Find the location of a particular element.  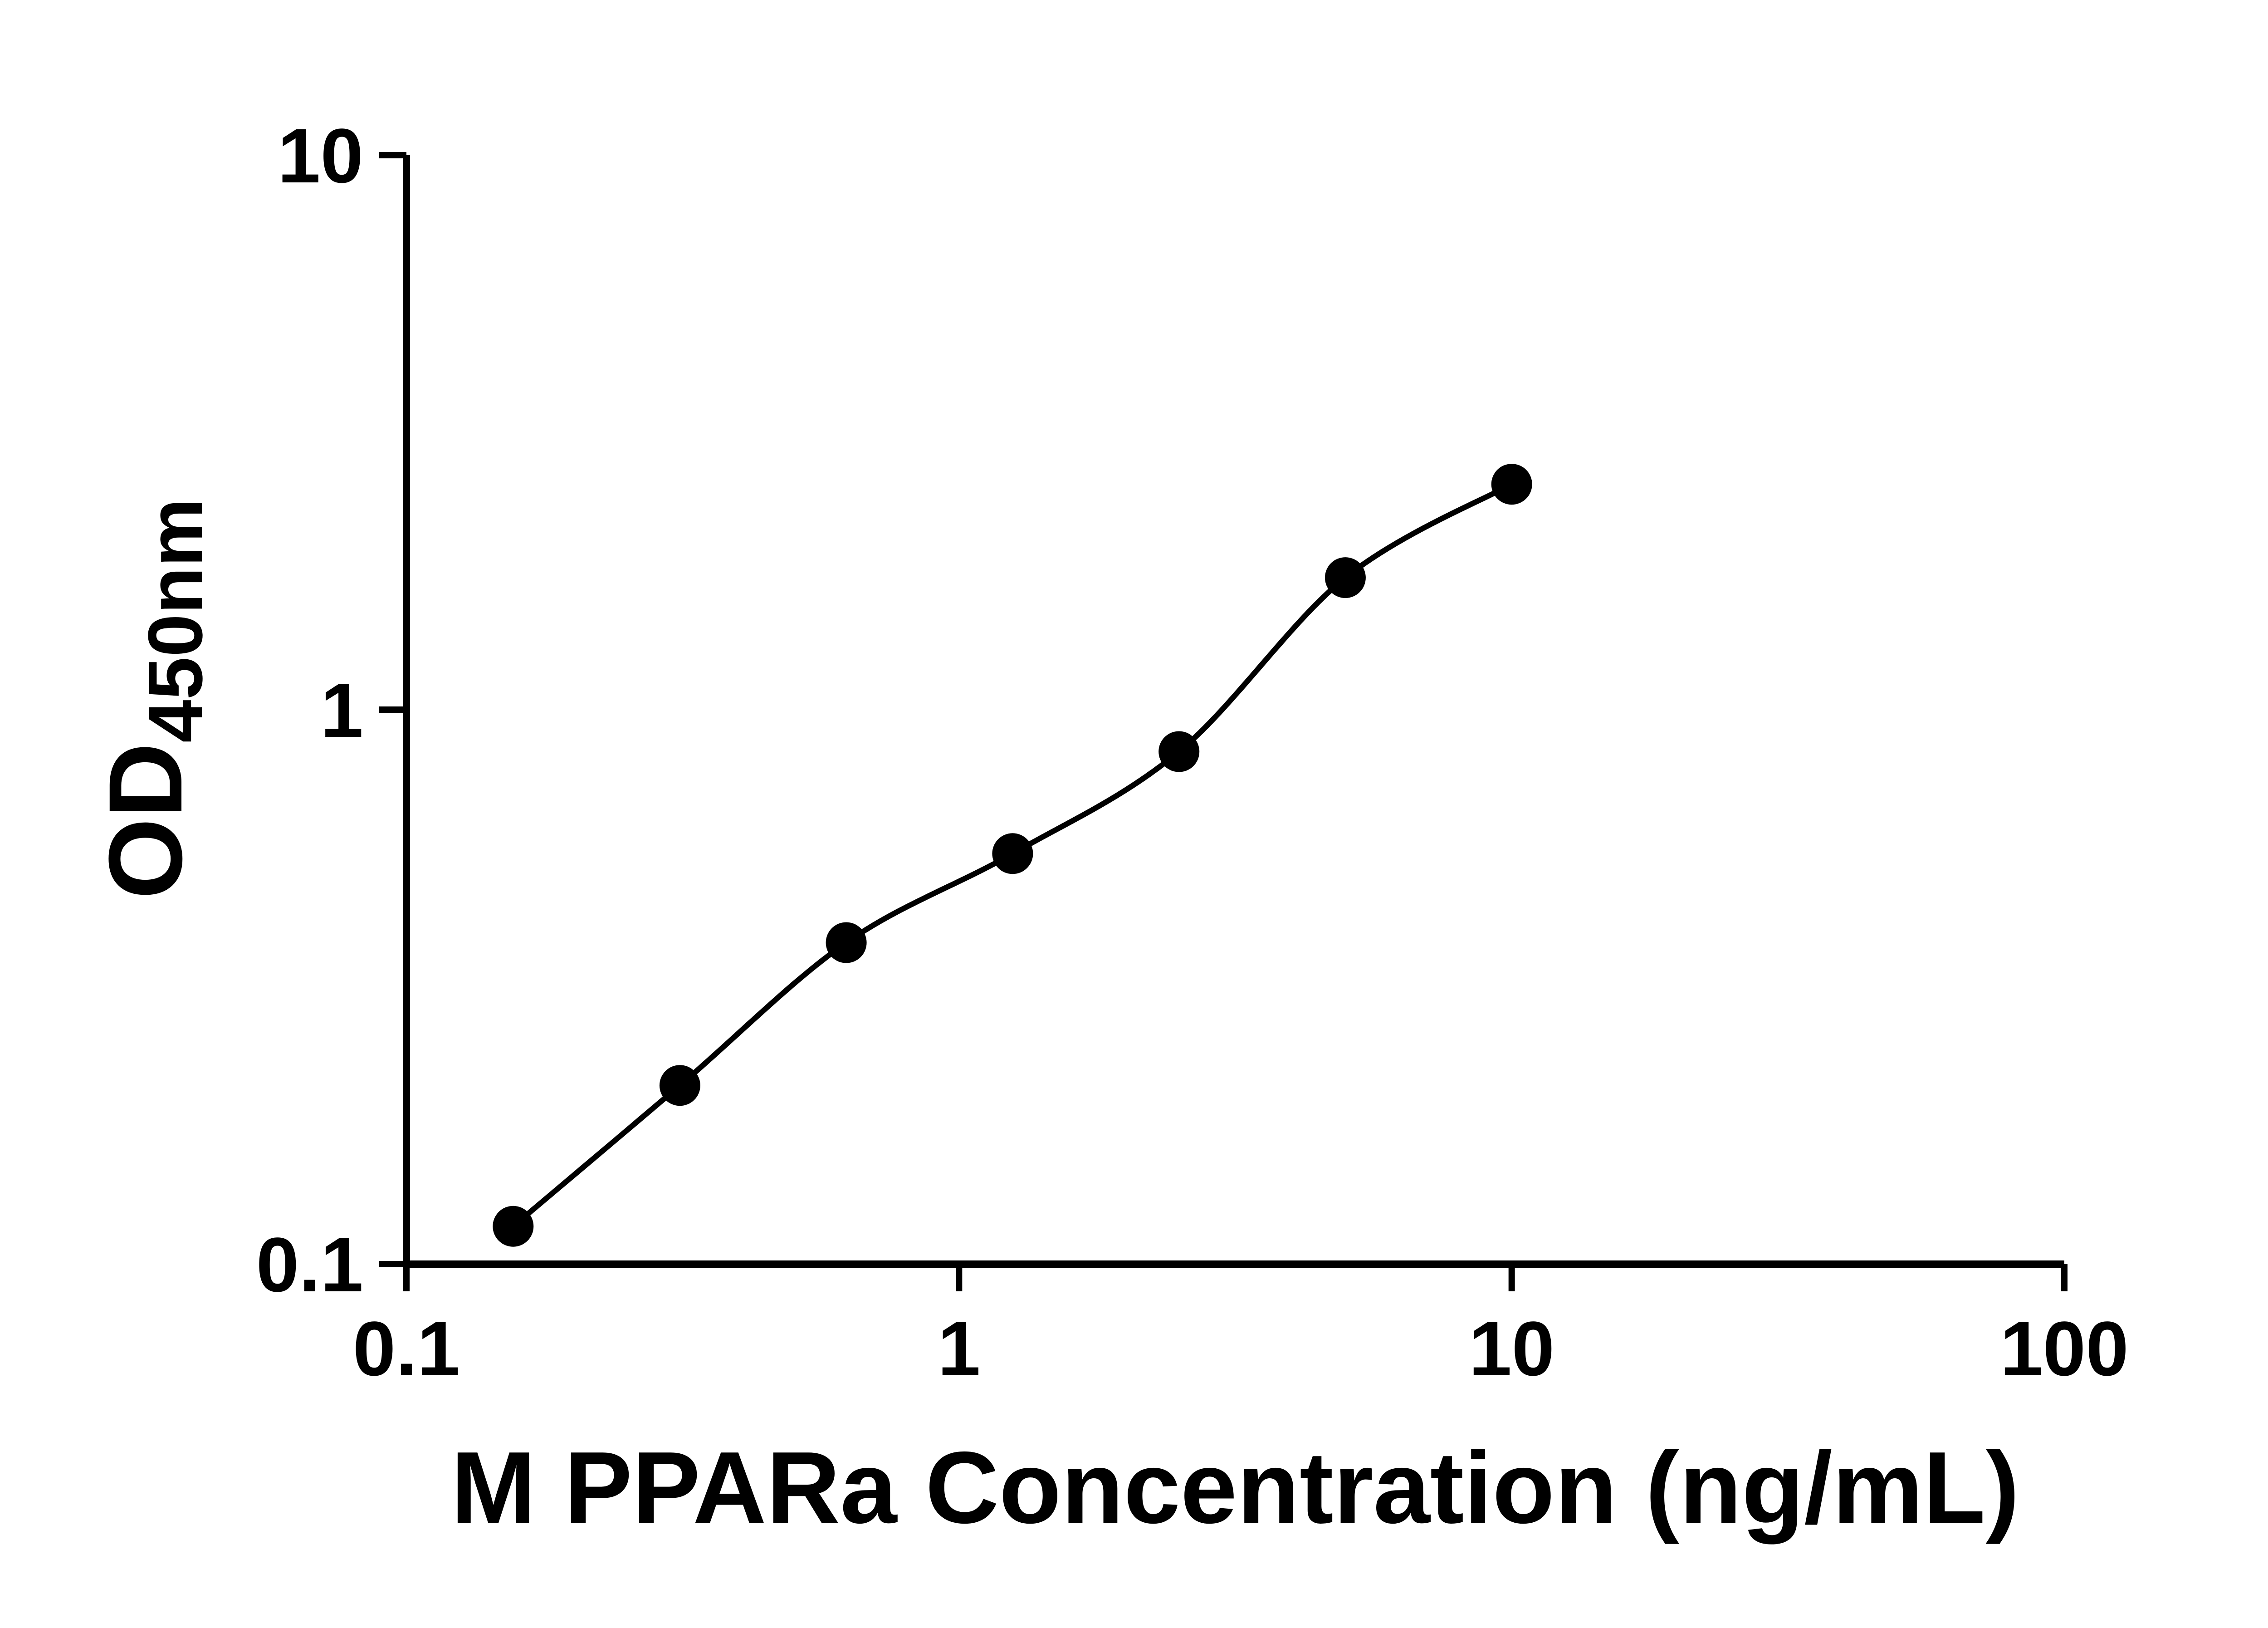

x-axis-tick-label: 10 is located at coordinates (1512, 1349).